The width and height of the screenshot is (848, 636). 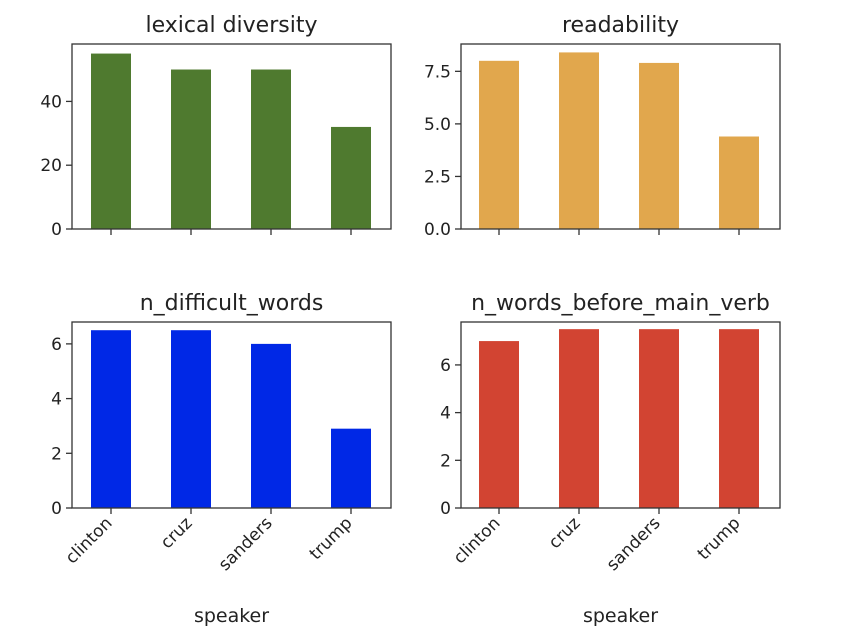 I want to click on subplot-1: lexical diversity 0 20 40, so click(x=216, y=126).